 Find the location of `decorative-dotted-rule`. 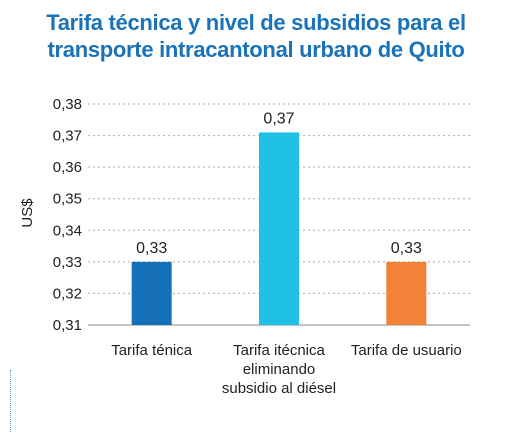

decorative-dotted-rule is located at coordinates (10, 401).